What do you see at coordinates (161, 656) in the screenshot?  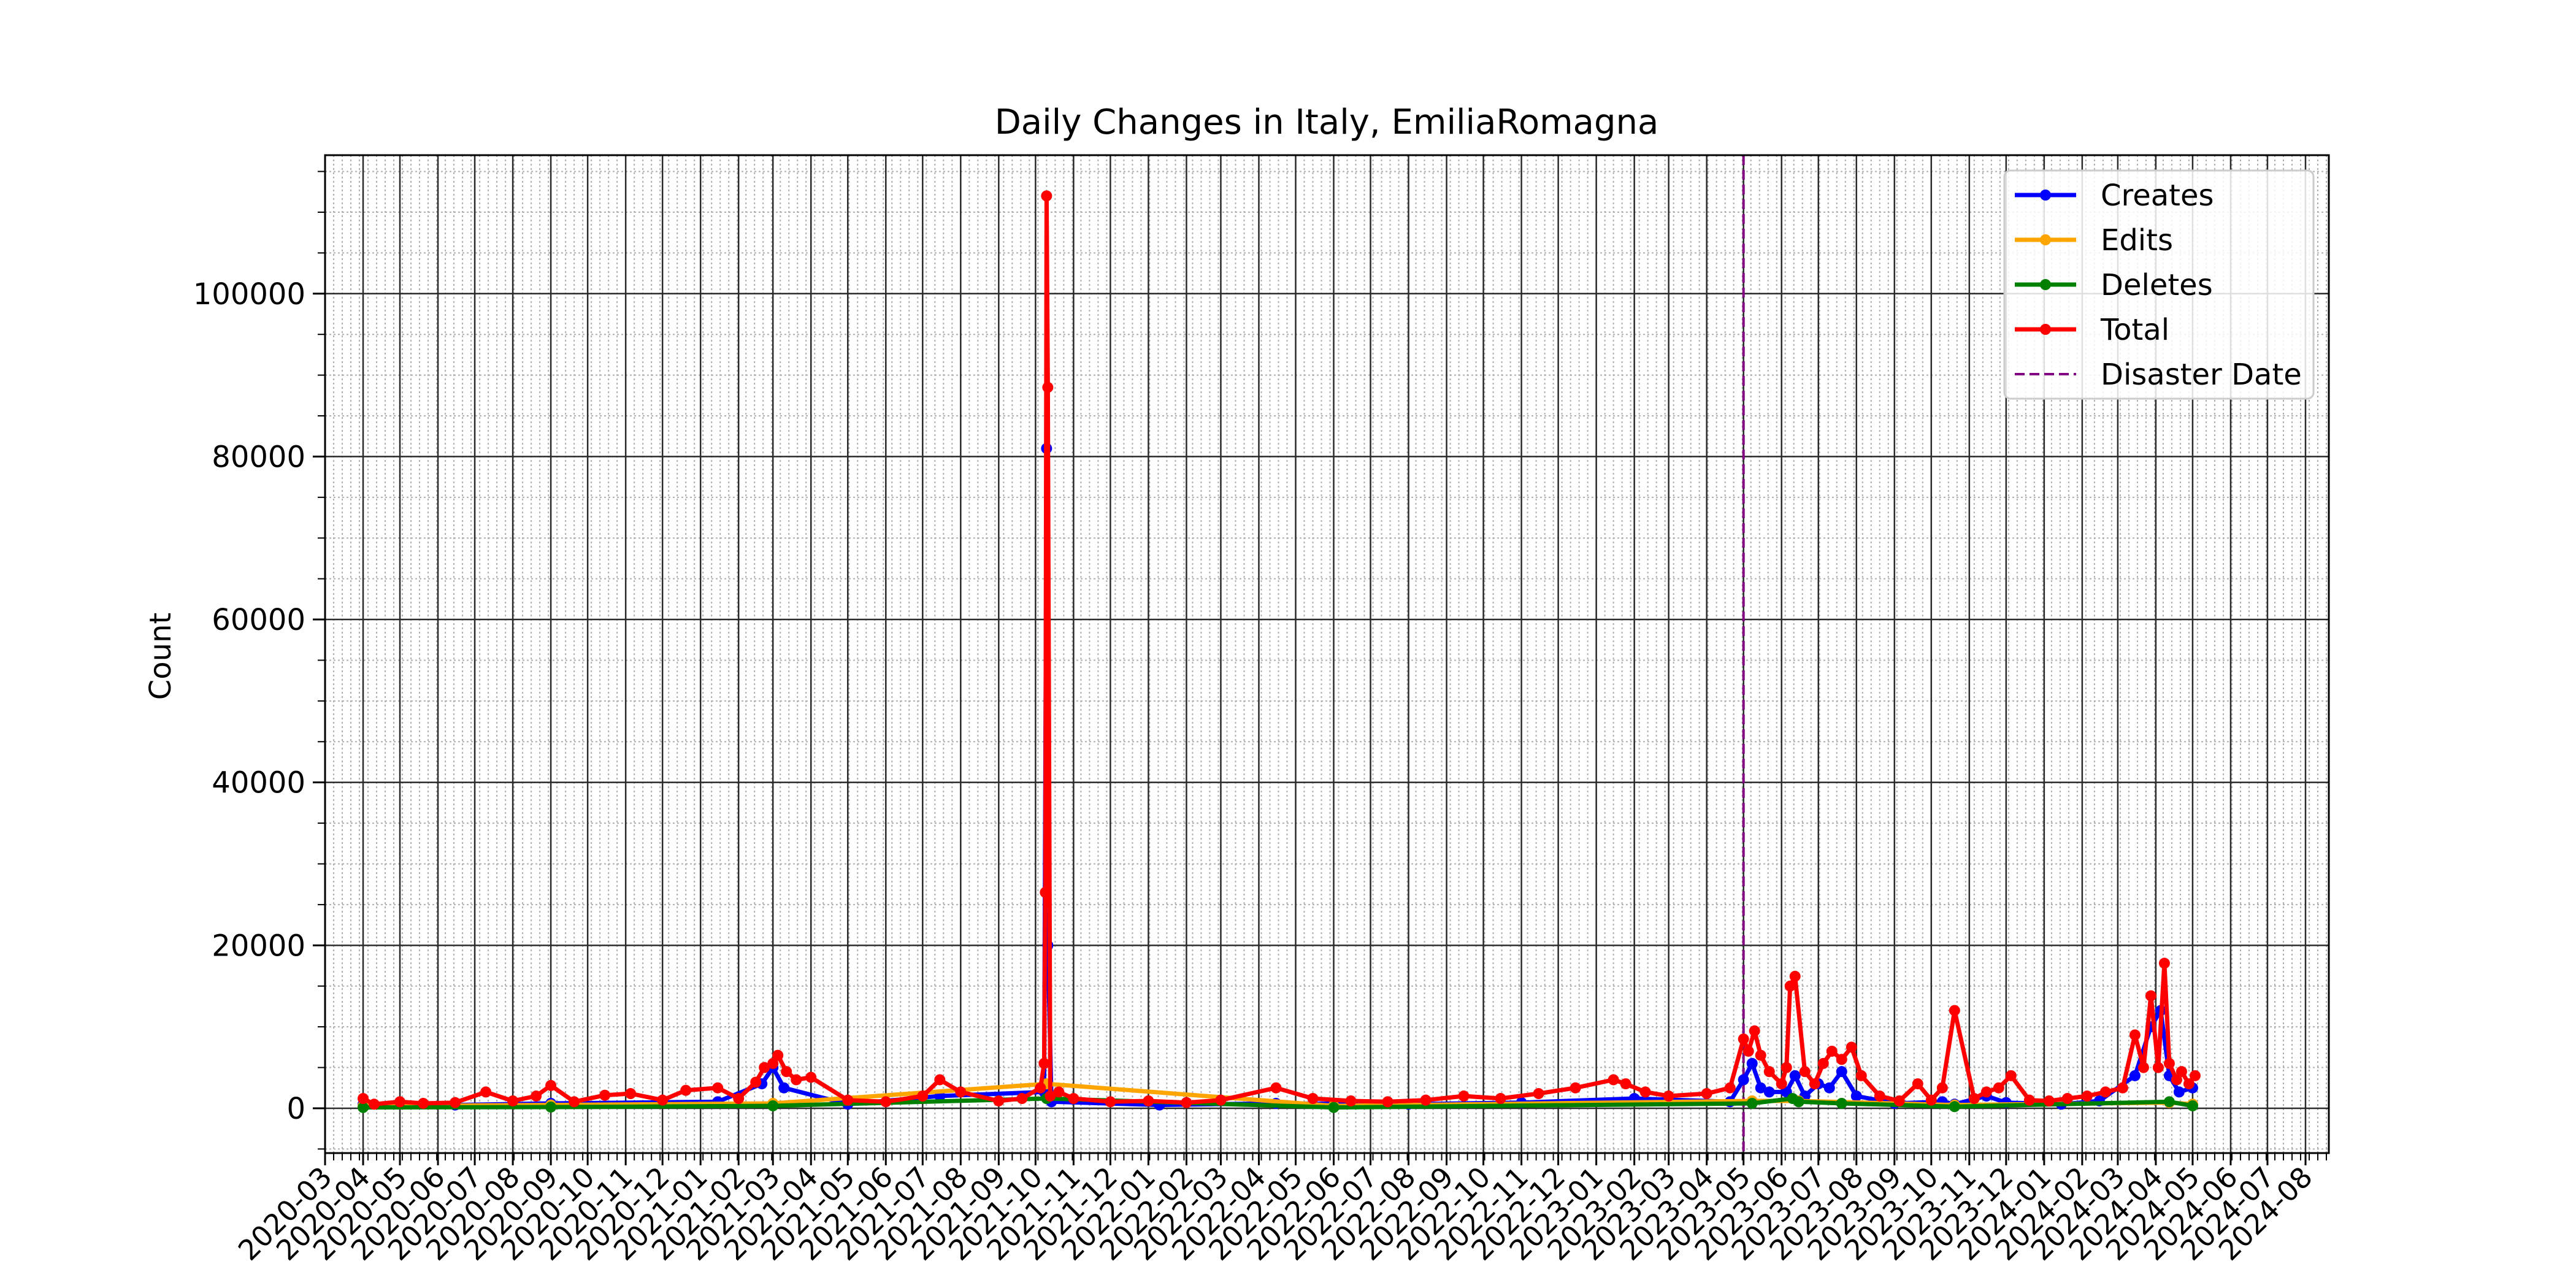 I see `y-axis-label: Count` at bounding box center [161, 656].